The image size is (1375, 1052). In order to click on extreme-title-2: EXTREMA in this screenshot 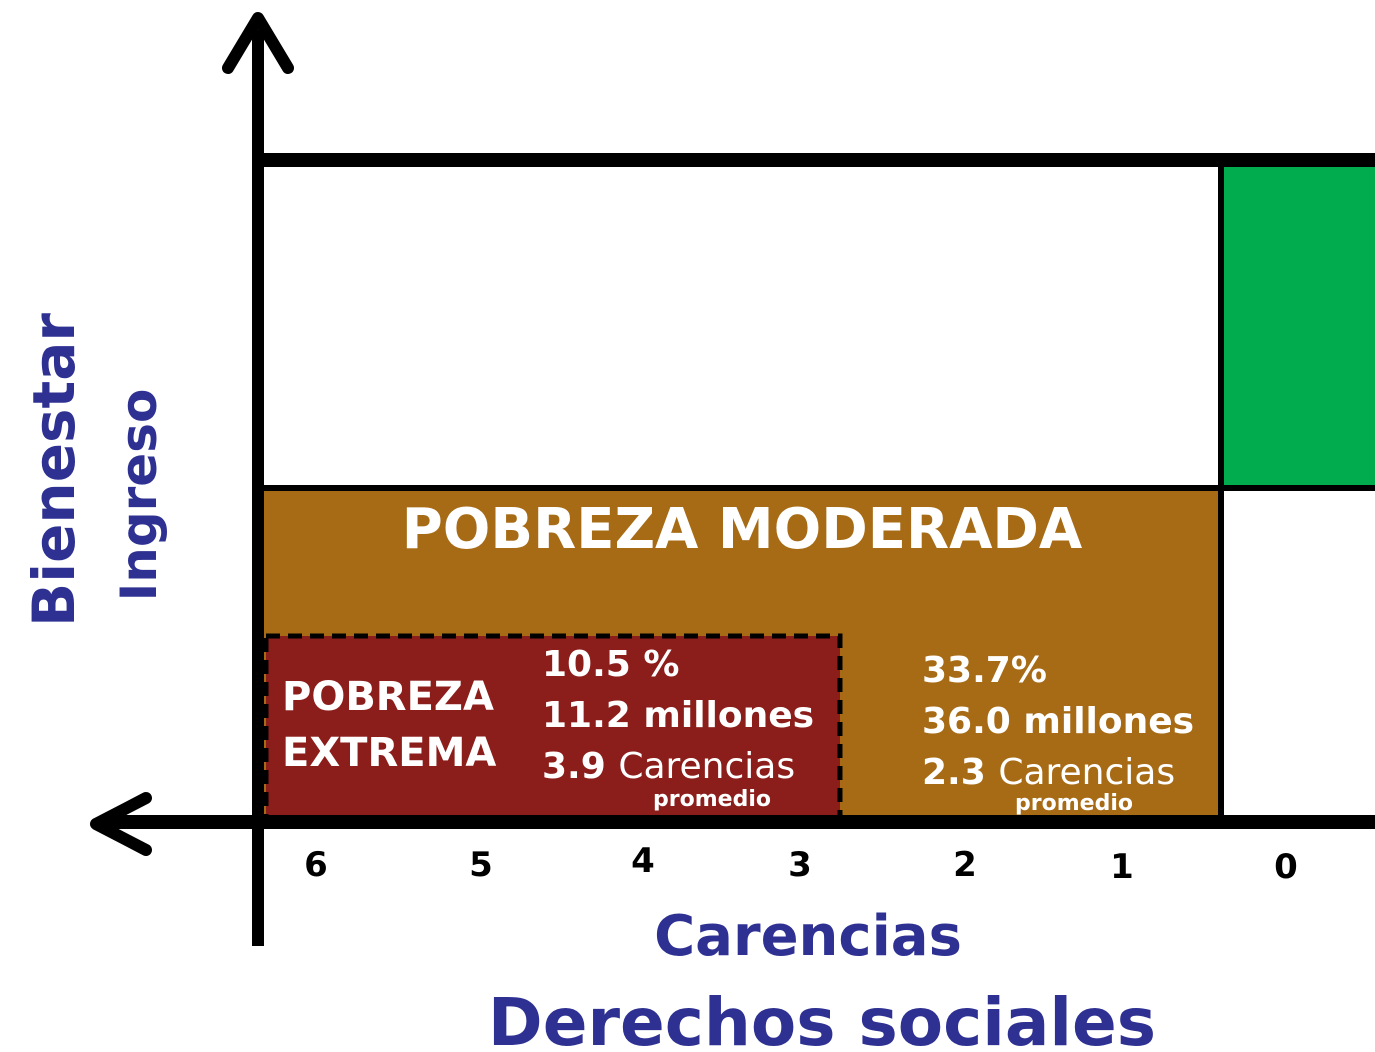, I will do `click(389, 753)`.